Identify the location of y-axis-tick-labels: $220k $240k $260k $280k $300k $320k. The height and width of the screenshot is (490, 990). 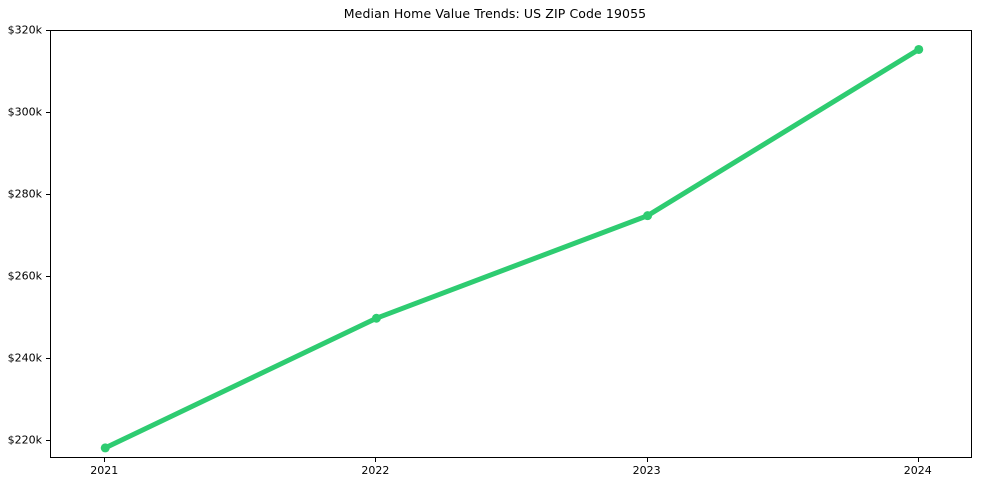
(21, 245).